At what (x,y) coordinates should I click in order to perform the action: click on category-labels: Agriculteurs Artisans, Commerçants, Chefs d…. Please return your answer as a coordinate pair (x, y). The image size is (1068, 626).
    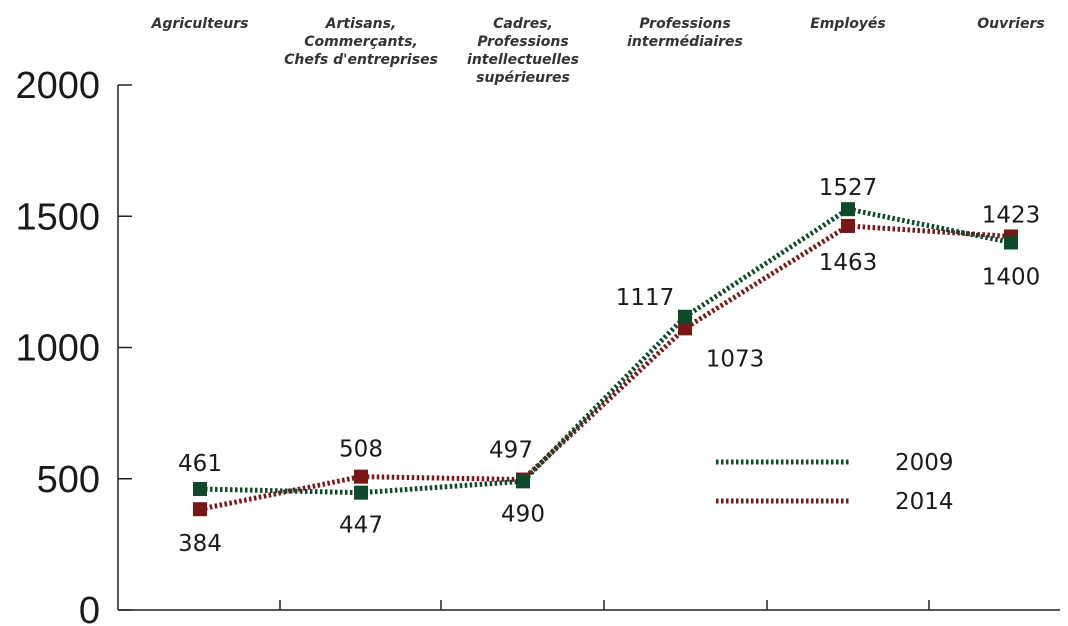
    Looking at the image, I should click on (597, 51).